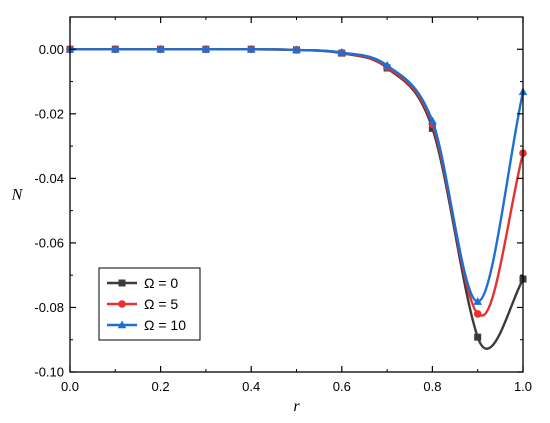  I want to click on x-tick-label: 0.4, so click(251, 386).